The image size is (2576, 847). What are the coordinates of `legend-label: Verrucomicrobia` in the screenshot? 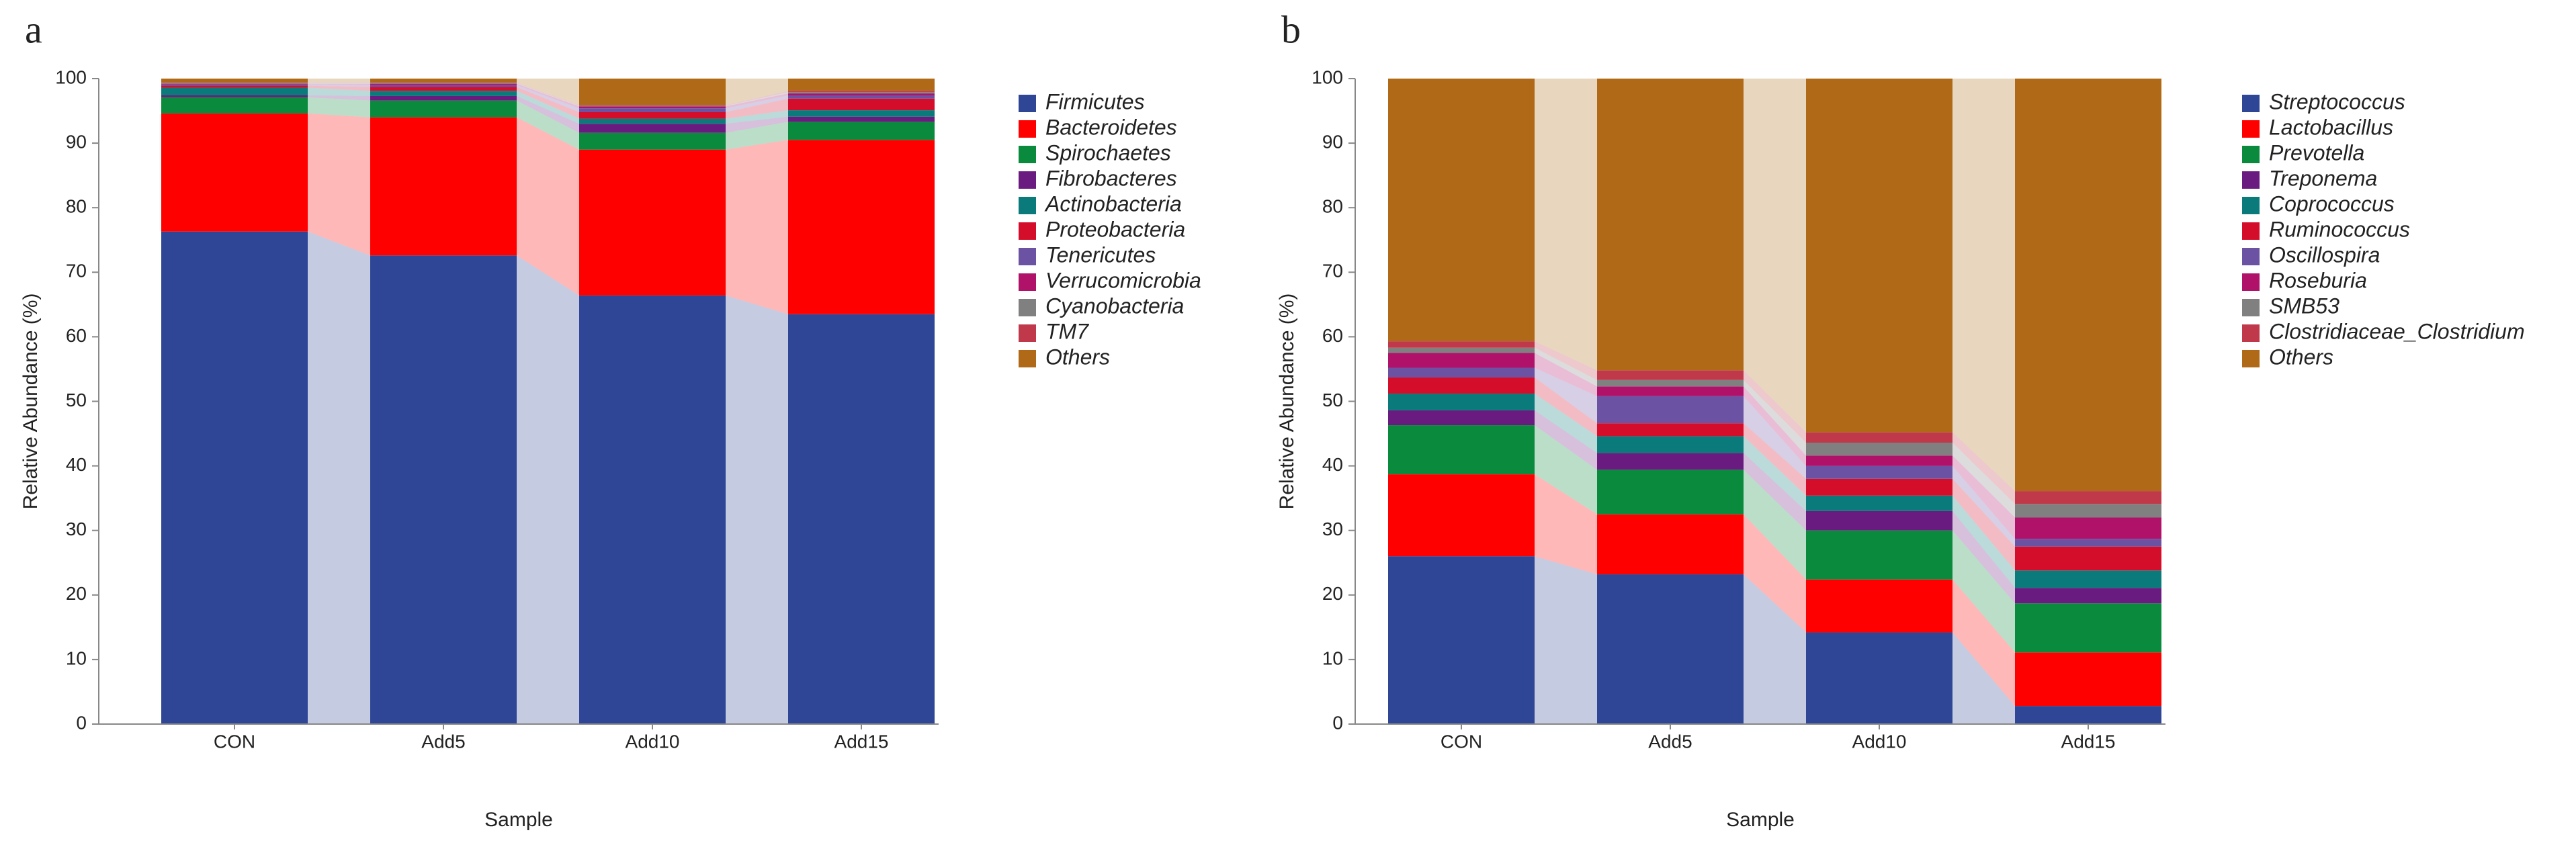 It's located at (1123, 280).